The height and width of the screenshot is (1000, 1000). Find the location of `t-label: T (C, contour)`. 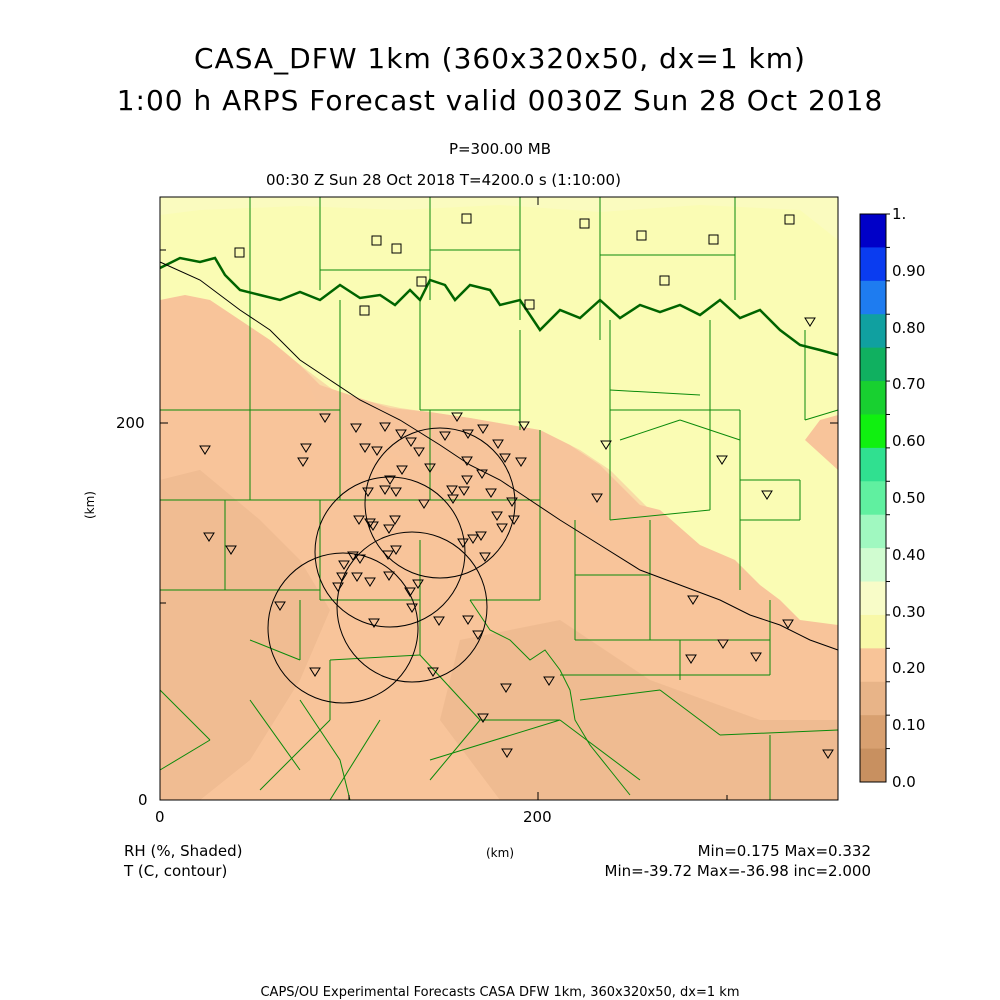

t-label: T (C, contour) is located at coordinates (176, 871).